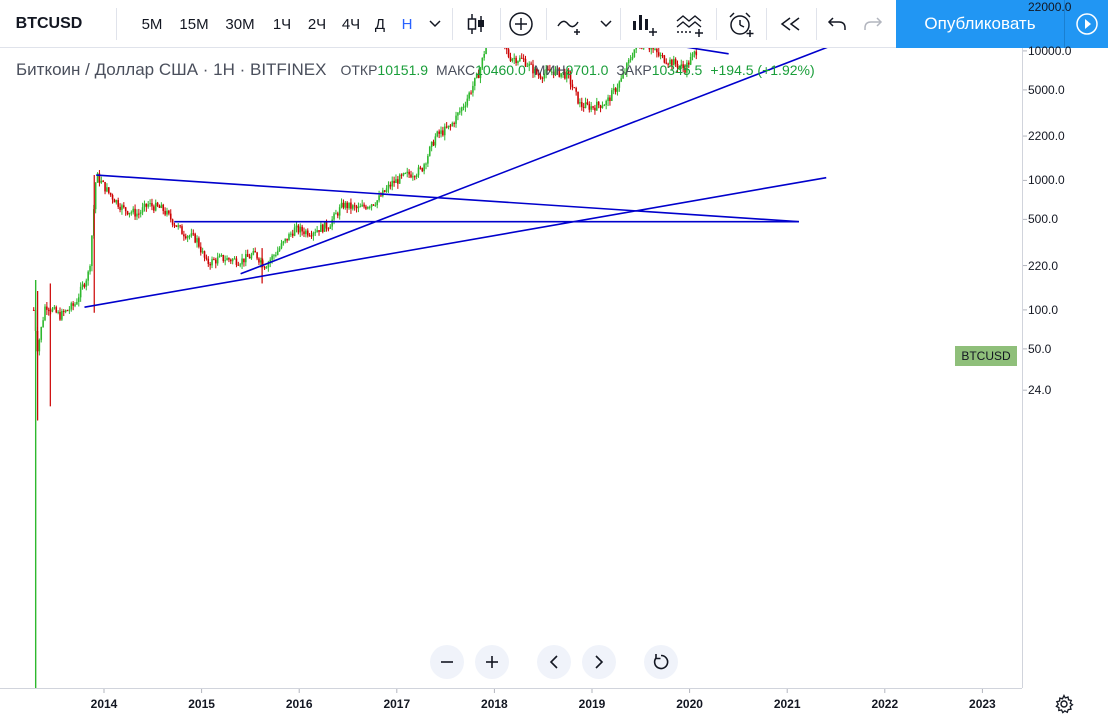 The width and height of the screenshot is (1108, 723). Describe the element at coordinates (980, 24) in the screenshot. I see `publish-button: Опубликовать` at that location.